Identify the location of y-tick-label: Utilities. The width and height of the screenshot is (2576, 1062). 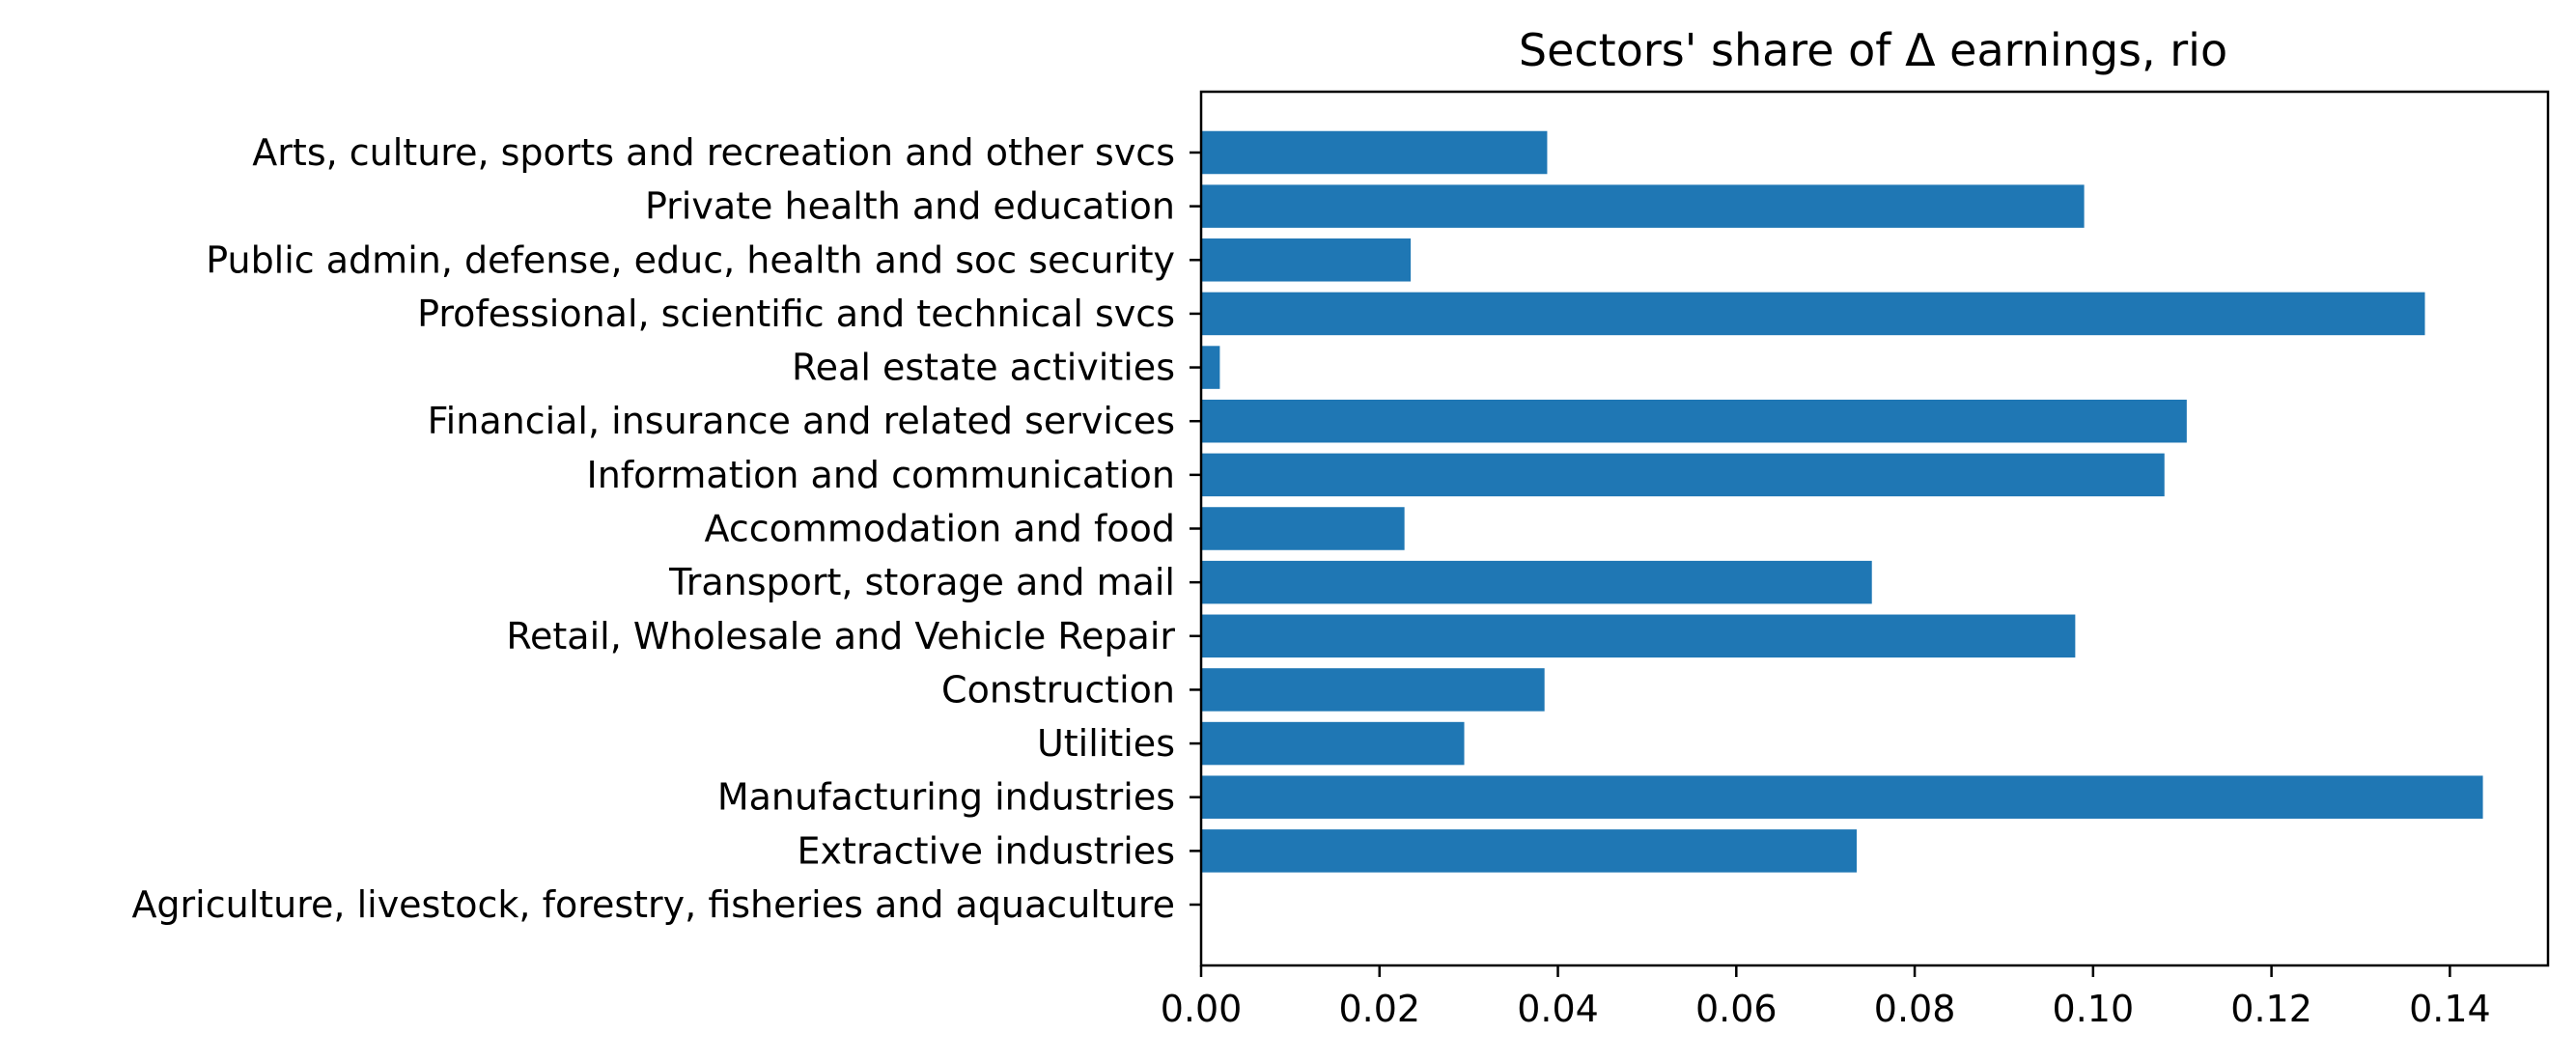
(1106, 743).